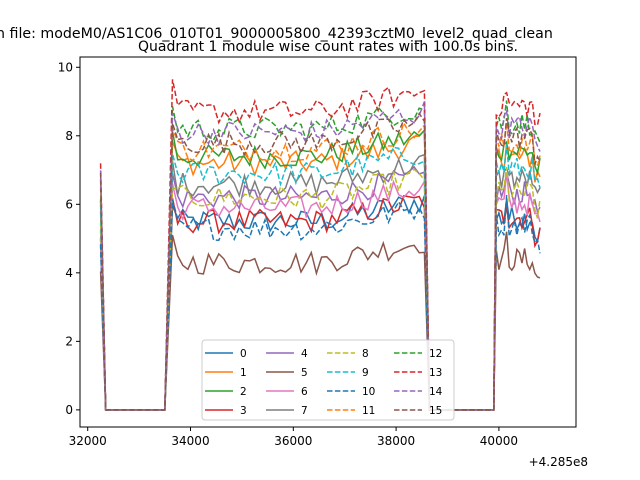  I want to click on y-tick-label: 6, so click(69, 204).